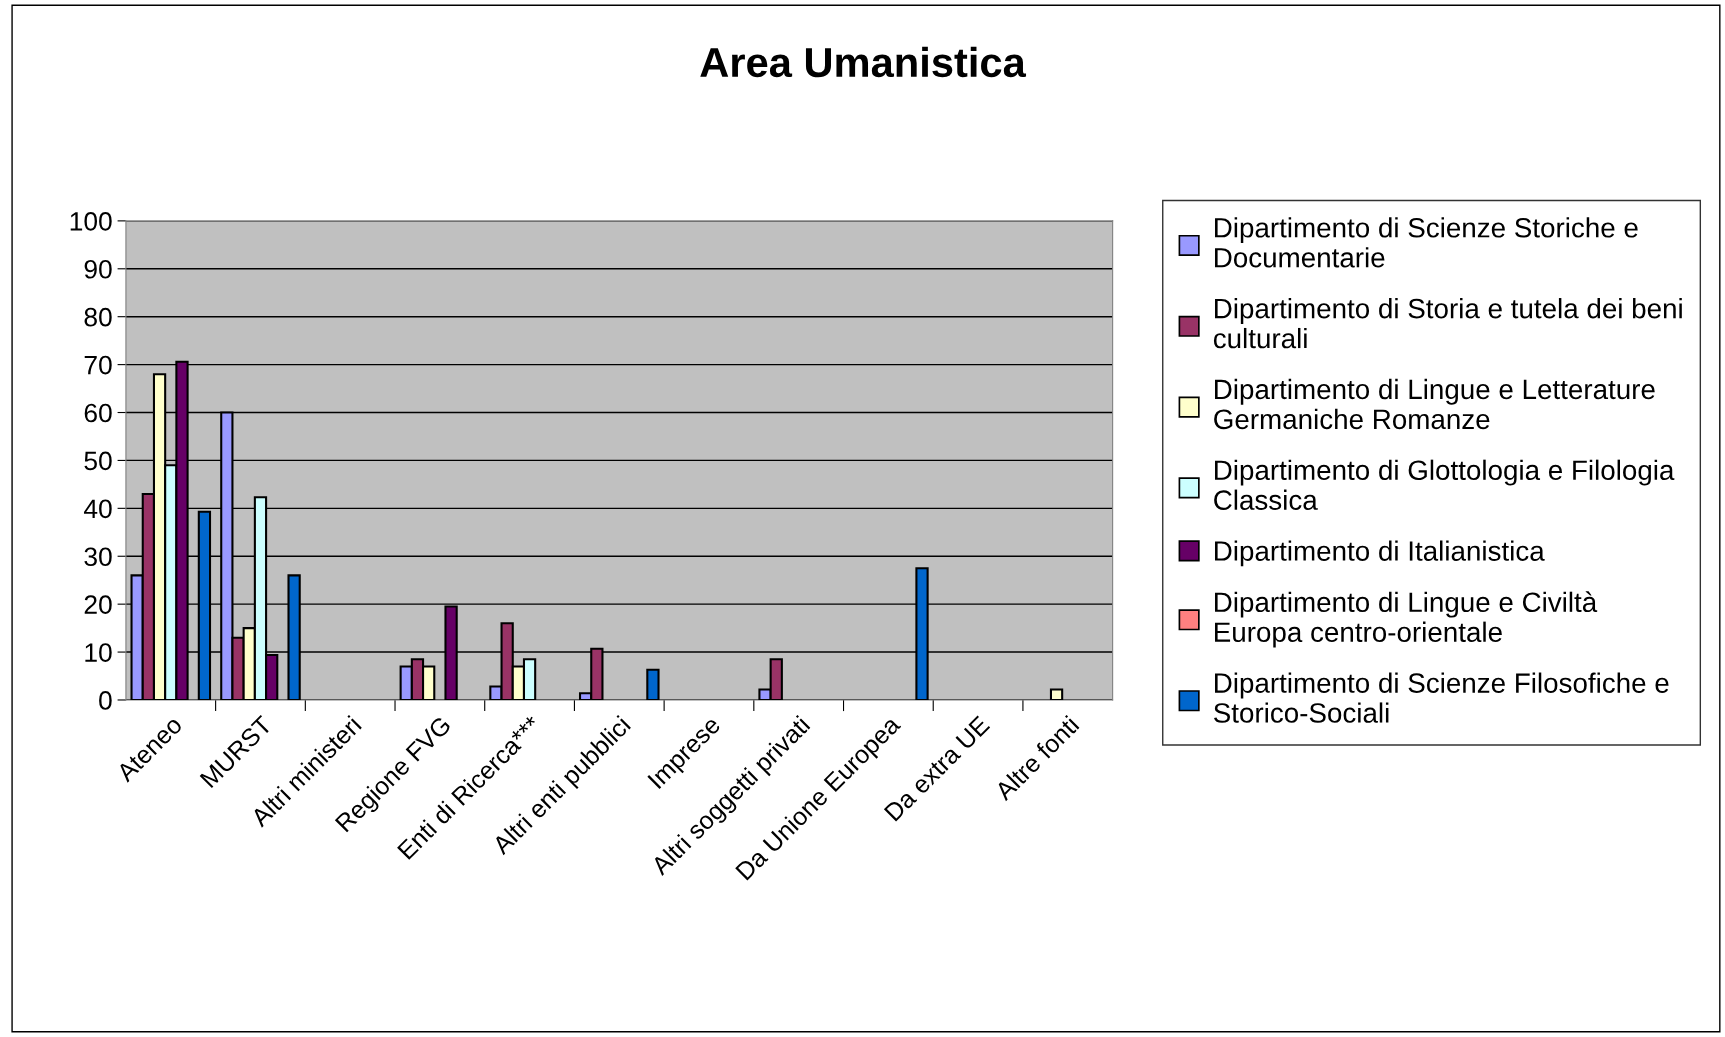 This screenshot has height=1037, width=1725. I want to click on legend-label: Dipartimento di Scienze Storiche e Documentarie, so click(1426, 242).